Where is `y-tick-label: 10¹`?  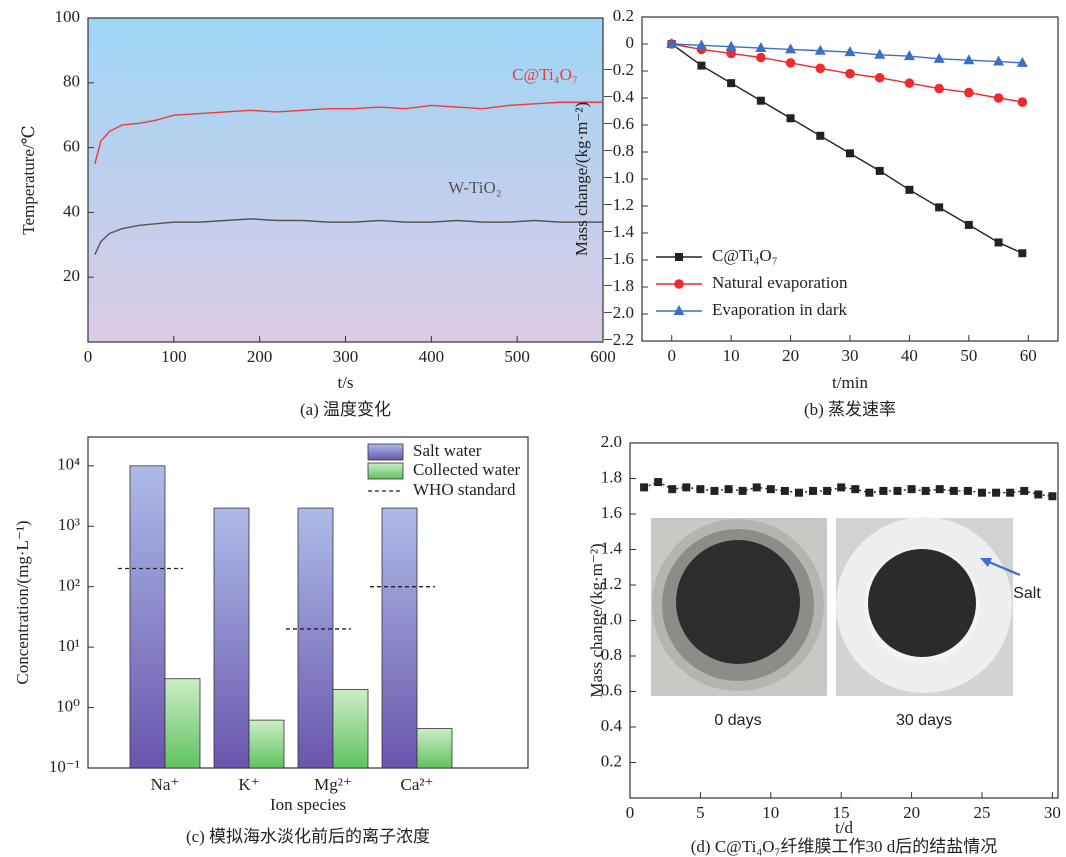
y-tick-label: 10¹ is located at coordinates (69, 645).